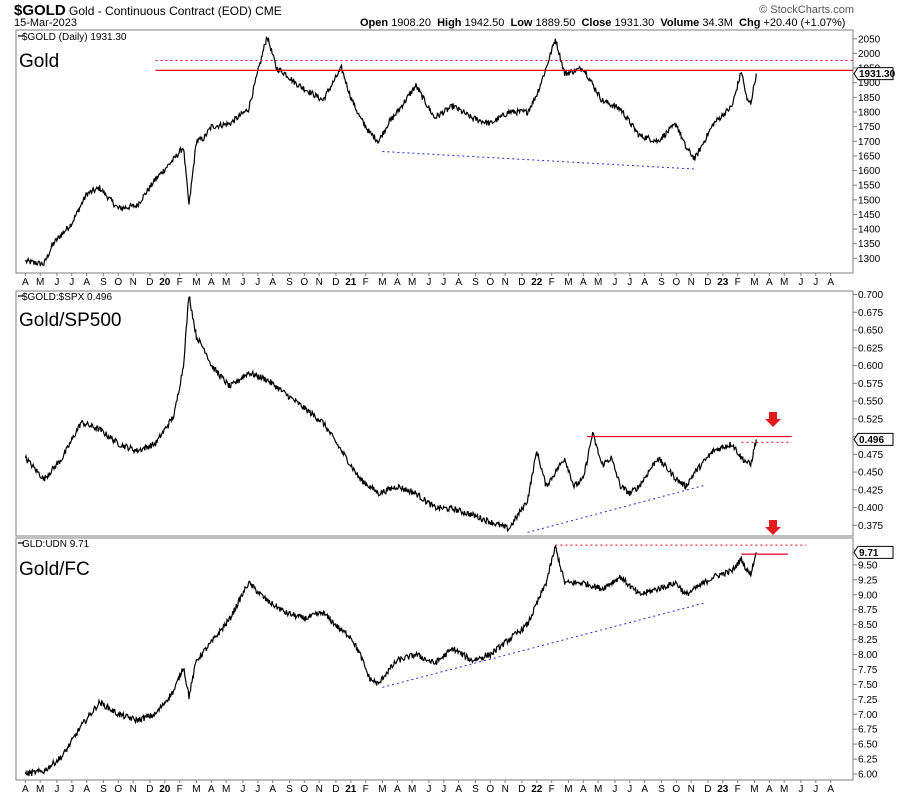 The height and width of the screenshot is (800, 900). What do you see at coordinates (870, 490) in the screenshot?
I see `y-tick-label: 0.425` at bounding box center [870, 490].